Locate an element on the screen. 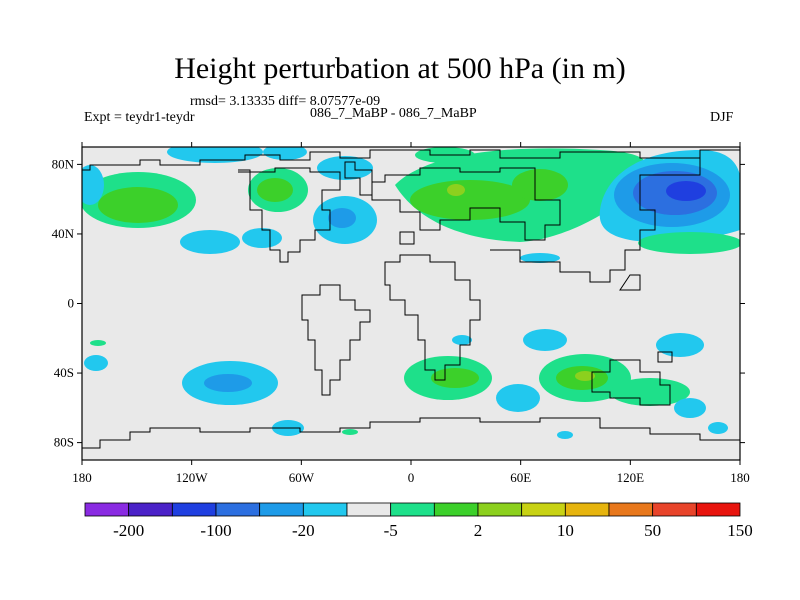 The image size is (800, 600). north-america-coastline is located at coordinates (289, 215).